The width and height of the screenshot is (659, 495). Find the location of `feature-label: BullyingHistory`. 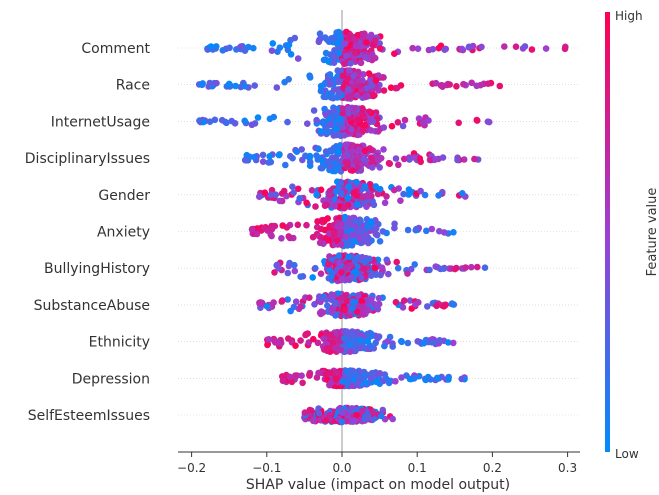

feature-label: BullyingHistory is located at coordinates (97, 269).